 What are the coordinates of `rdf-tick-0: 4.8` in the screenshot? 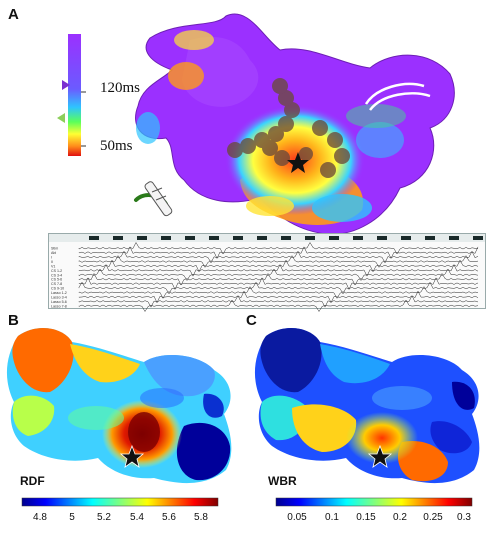 It's located at (40, 517).